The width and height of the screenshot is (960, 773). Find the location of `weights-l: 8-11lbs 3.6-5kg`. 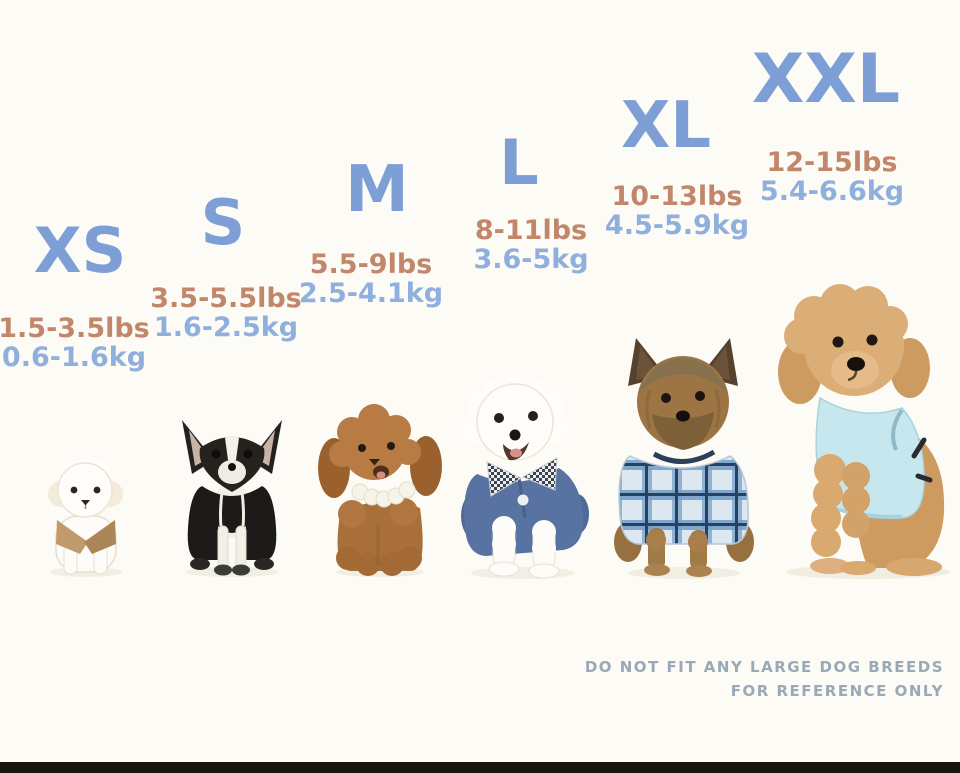

weights-l: 8-11lbs 3.6-5kg is located at coordinates (530, 245).